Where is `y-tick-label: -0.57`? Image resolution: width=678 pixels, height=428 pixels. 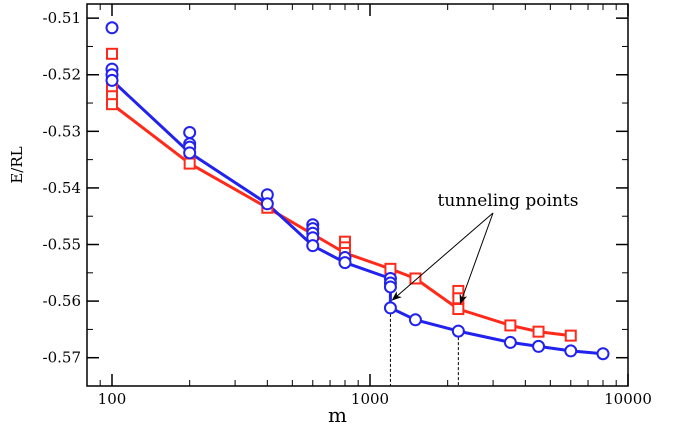
y-tick-label: -0.57 is located at coordinates (62, 358).